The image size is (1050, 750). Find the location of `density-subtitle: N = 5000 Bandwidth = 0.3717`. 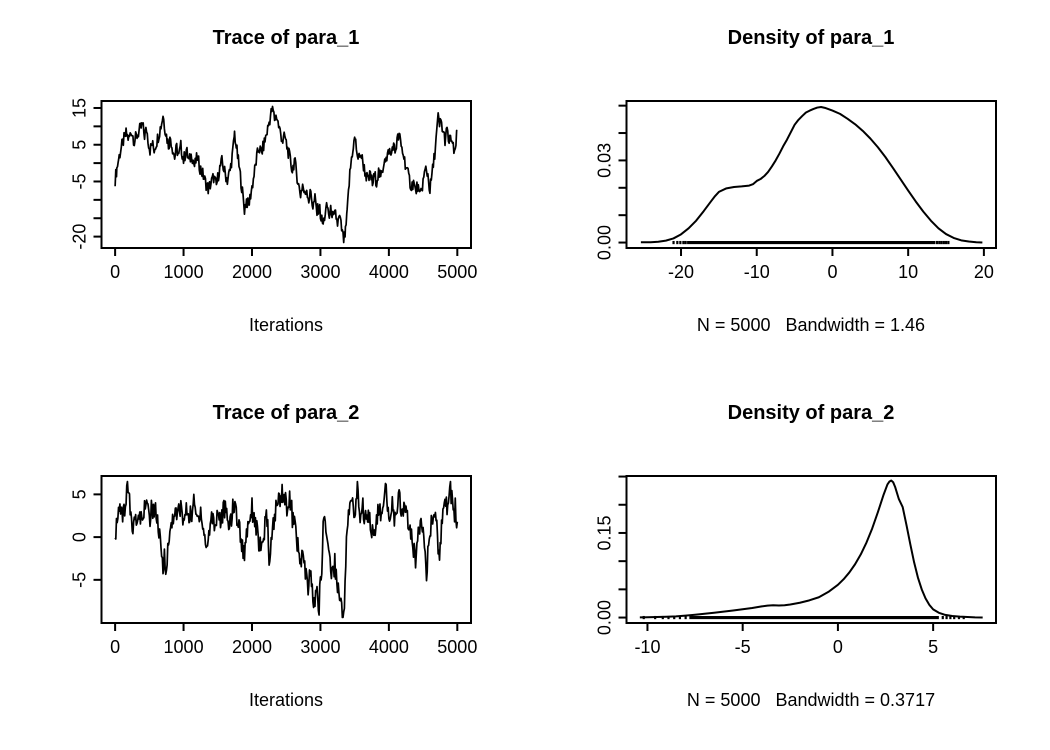

density-subtitle: N = 5000 Bandwidth = 0.3717 is located at coordinates (811, 700).